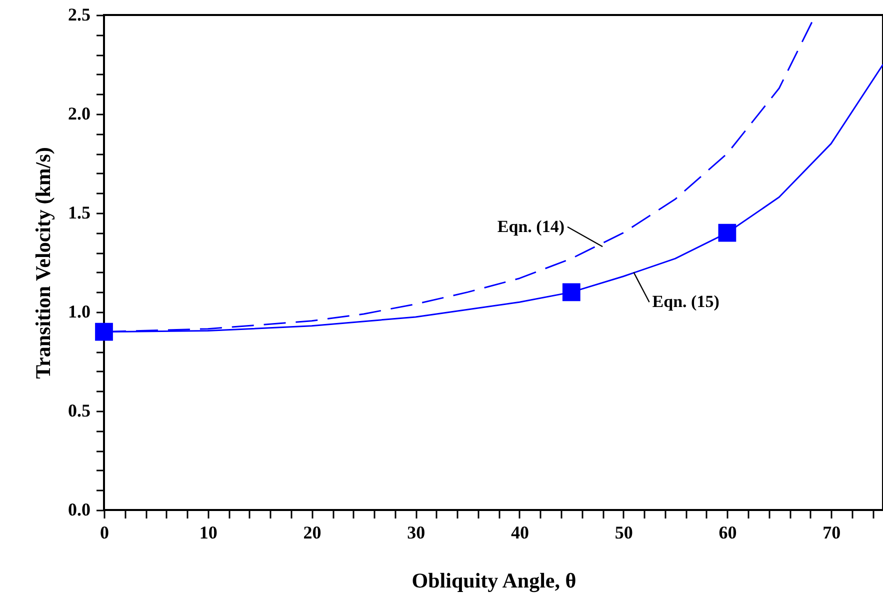 The width and height of the screenshot is (883, 608). I want to click on y-tick-label: 0.5, so click(79, 410).